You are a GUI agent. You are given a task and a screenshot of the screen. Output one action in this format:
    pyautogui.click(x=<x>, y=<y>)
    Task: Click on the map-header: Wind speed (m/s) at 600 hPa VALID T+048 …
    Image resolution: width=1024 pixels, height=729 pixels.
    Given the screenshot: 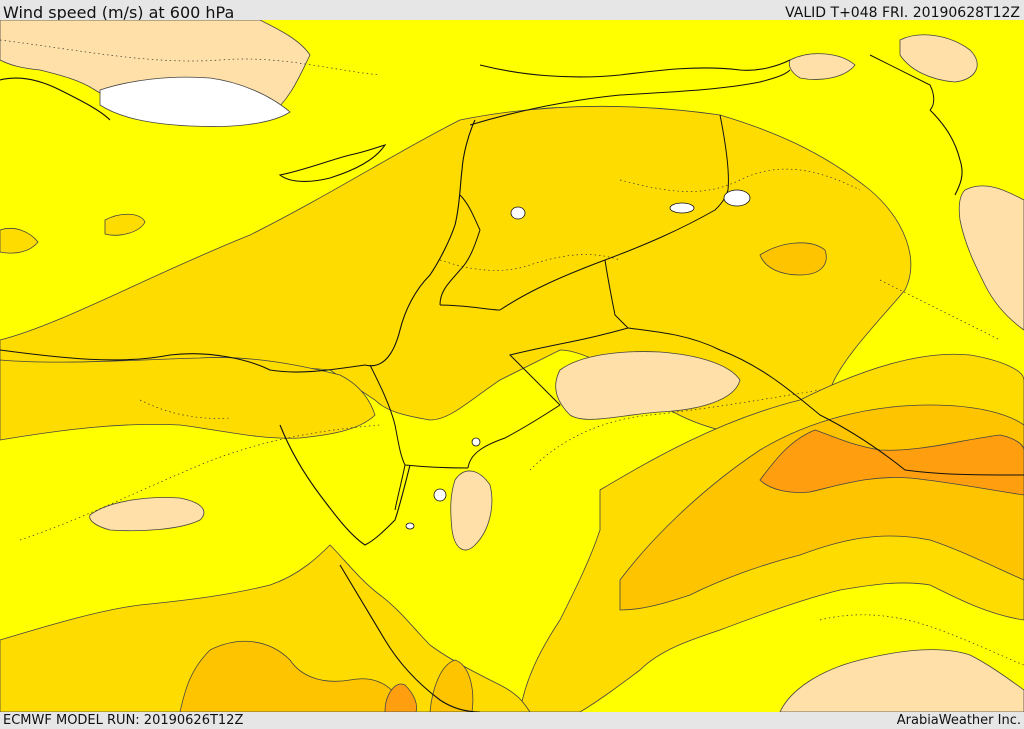 What is the action you would take?
    pyautogui.click(x=512, y=11)
    